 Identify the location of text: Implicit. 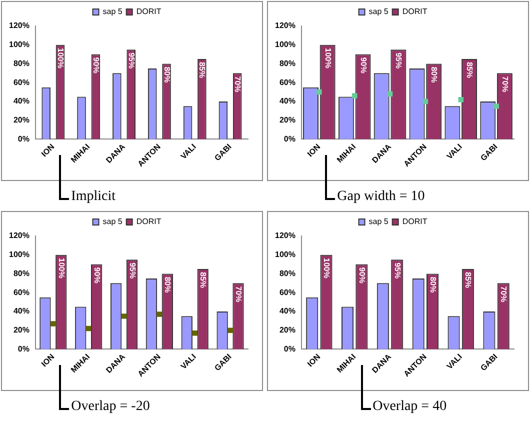
(93, 197).